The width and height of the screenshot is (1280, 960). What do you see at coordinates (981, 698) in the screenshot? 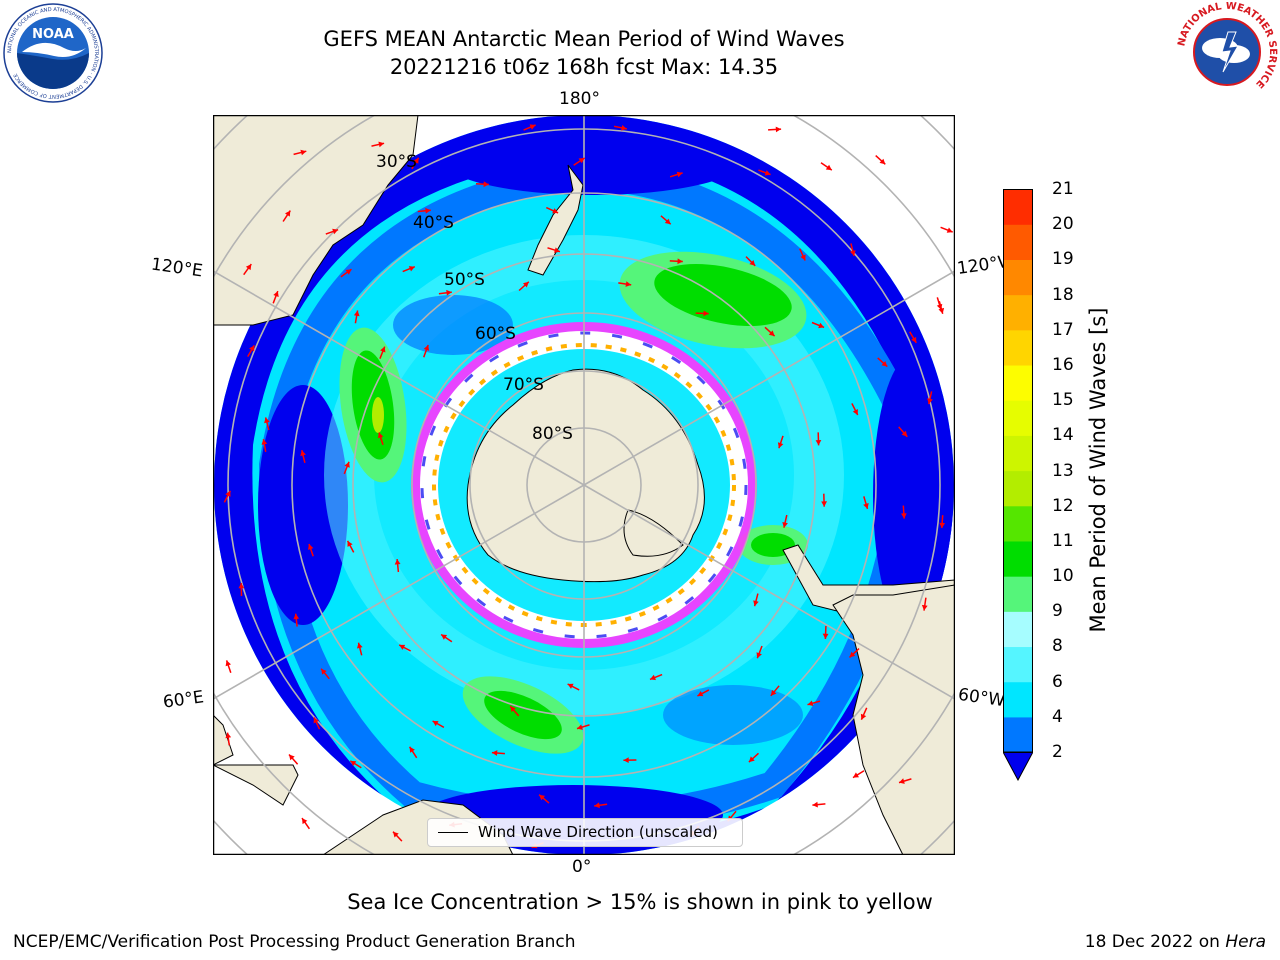
I see `lon-label-60w: 60°W` at bounding box center [981, 698].